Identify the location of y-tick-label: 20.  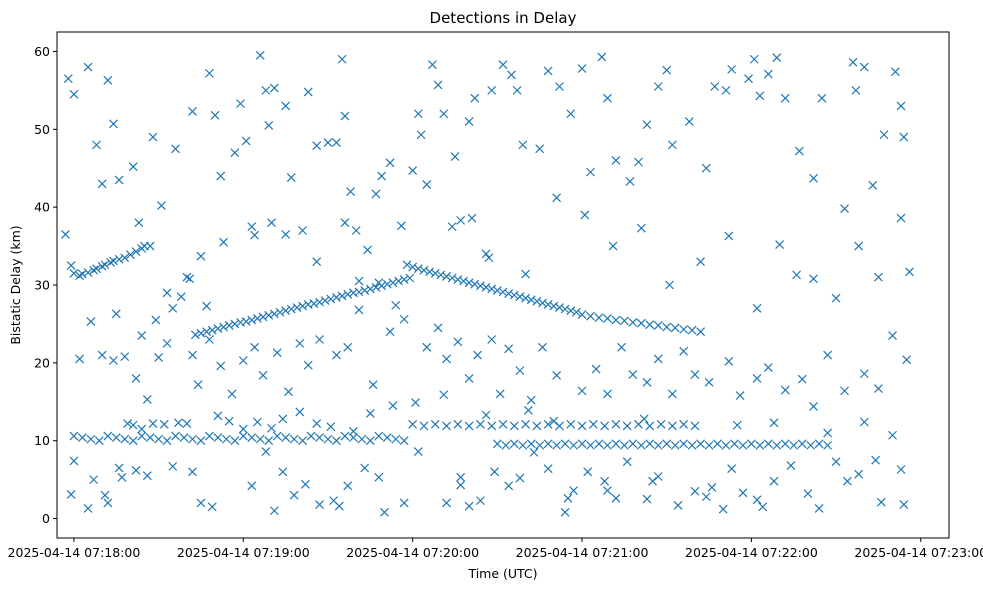
(42, 362).